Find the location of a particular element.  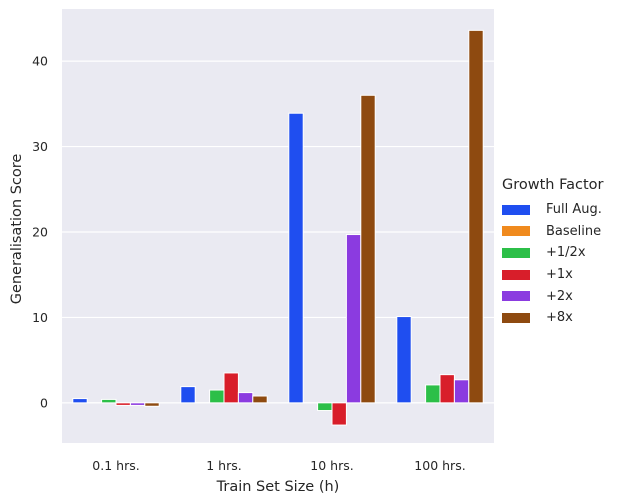

x-tick-label: 100 hrs. is located at coordinates (439, 465).